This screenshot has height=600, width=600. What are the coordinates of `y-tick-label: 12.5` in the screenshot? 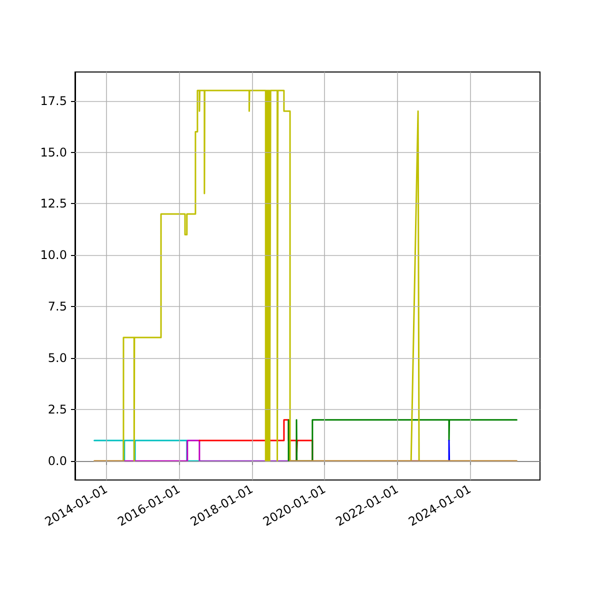 It's located at (53, 203).